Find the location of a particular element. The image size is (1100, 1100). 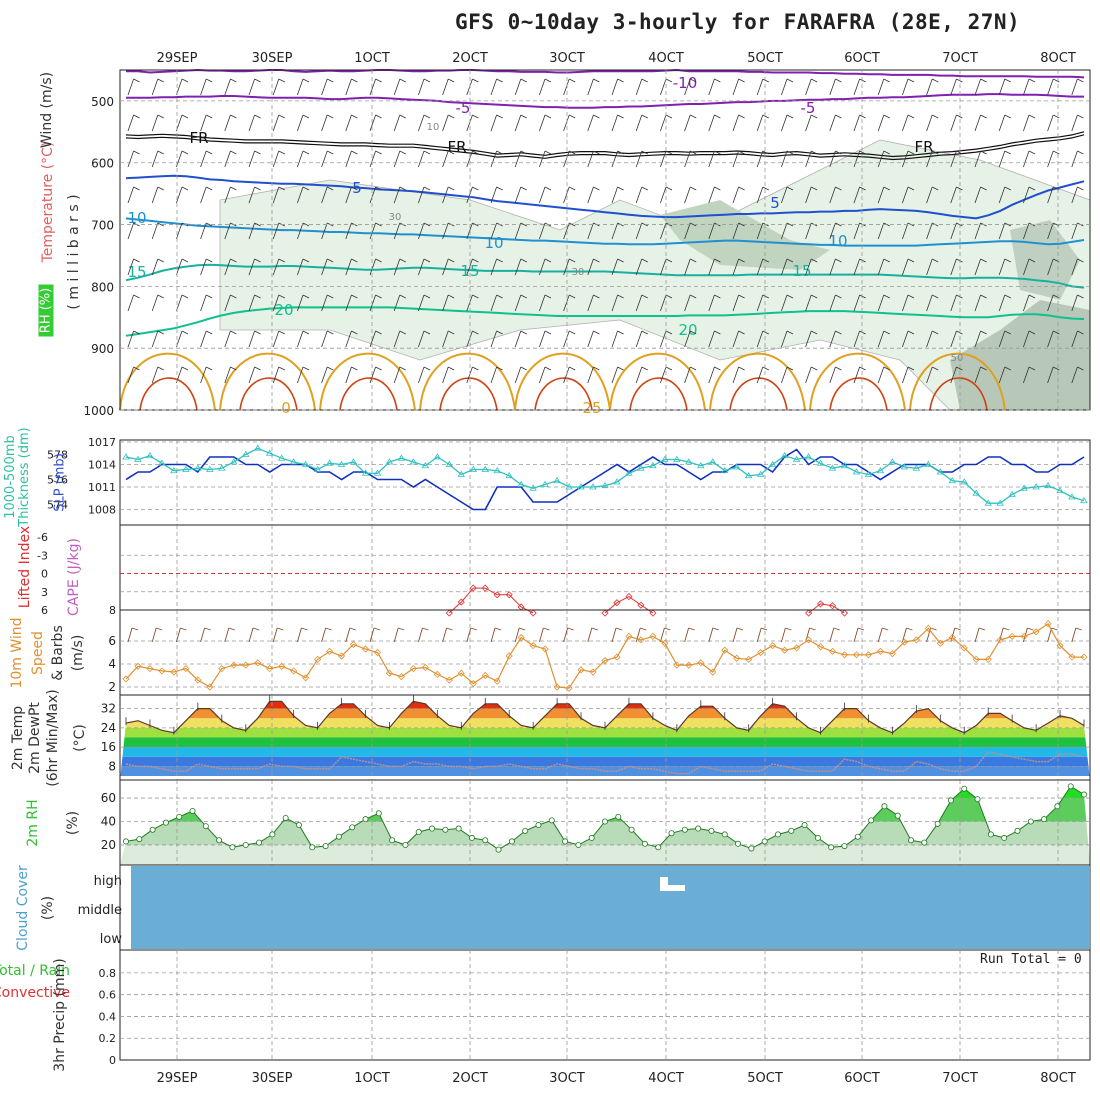

temp-tick: 24 is located at coordinates (108, 728).